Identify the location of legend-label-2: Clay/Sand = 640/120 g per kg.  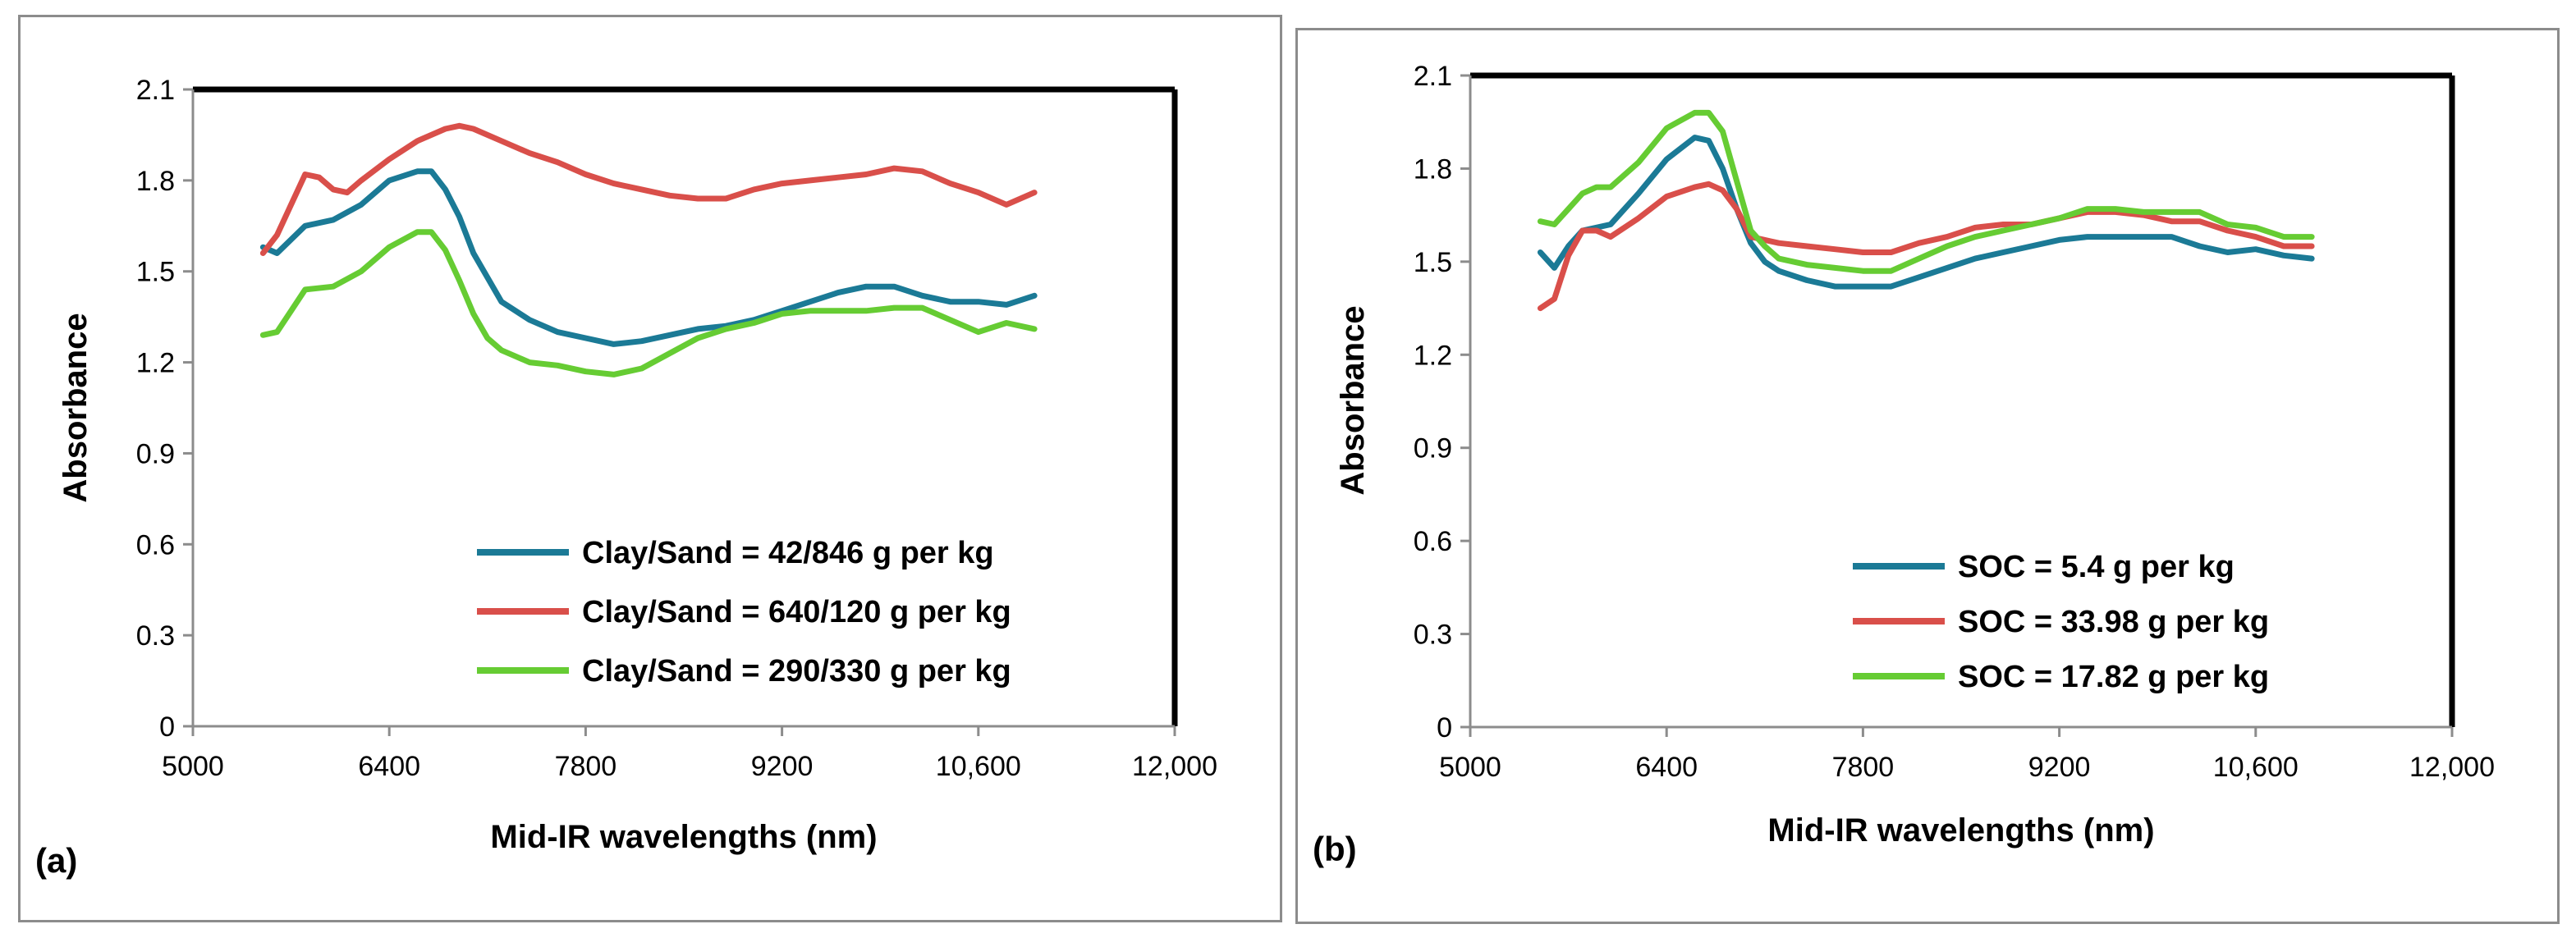
(797, 612).